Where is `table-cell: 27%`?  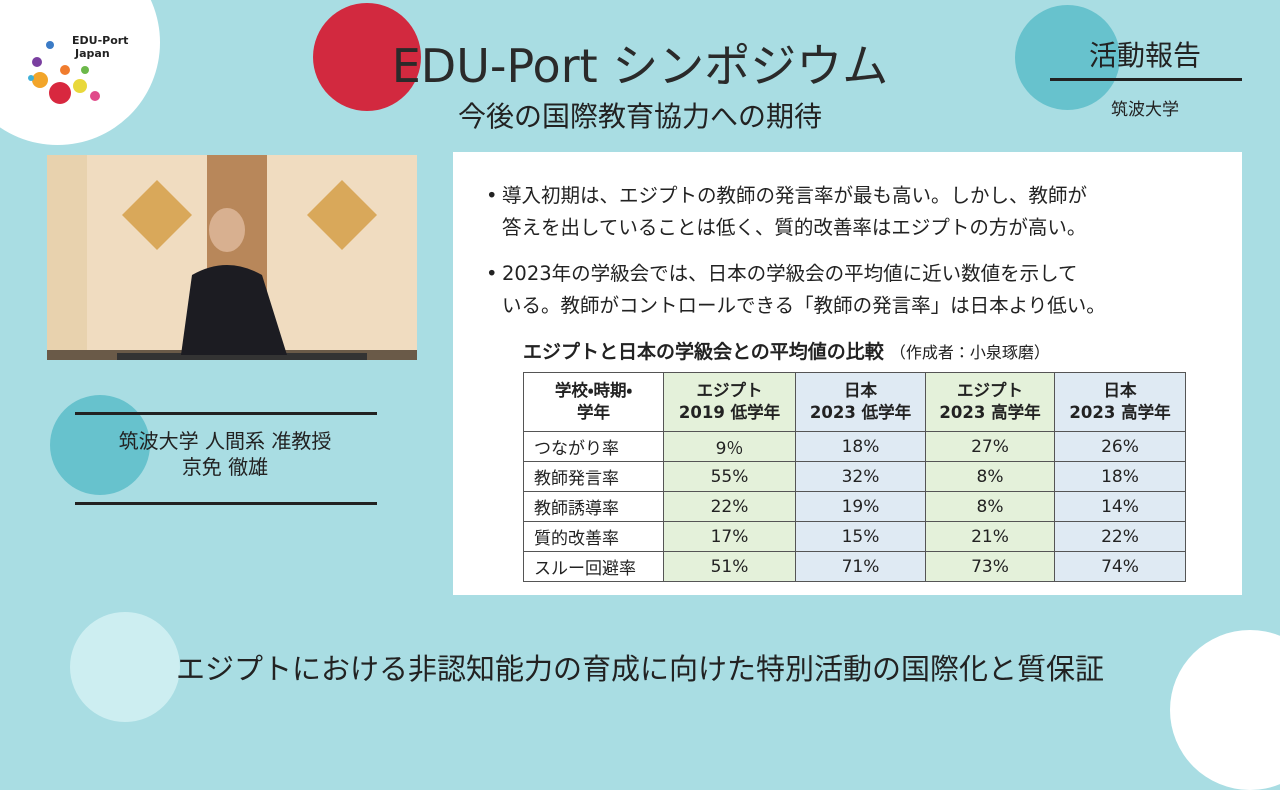
table-cell: 27% is located at coordinates (990, 446).